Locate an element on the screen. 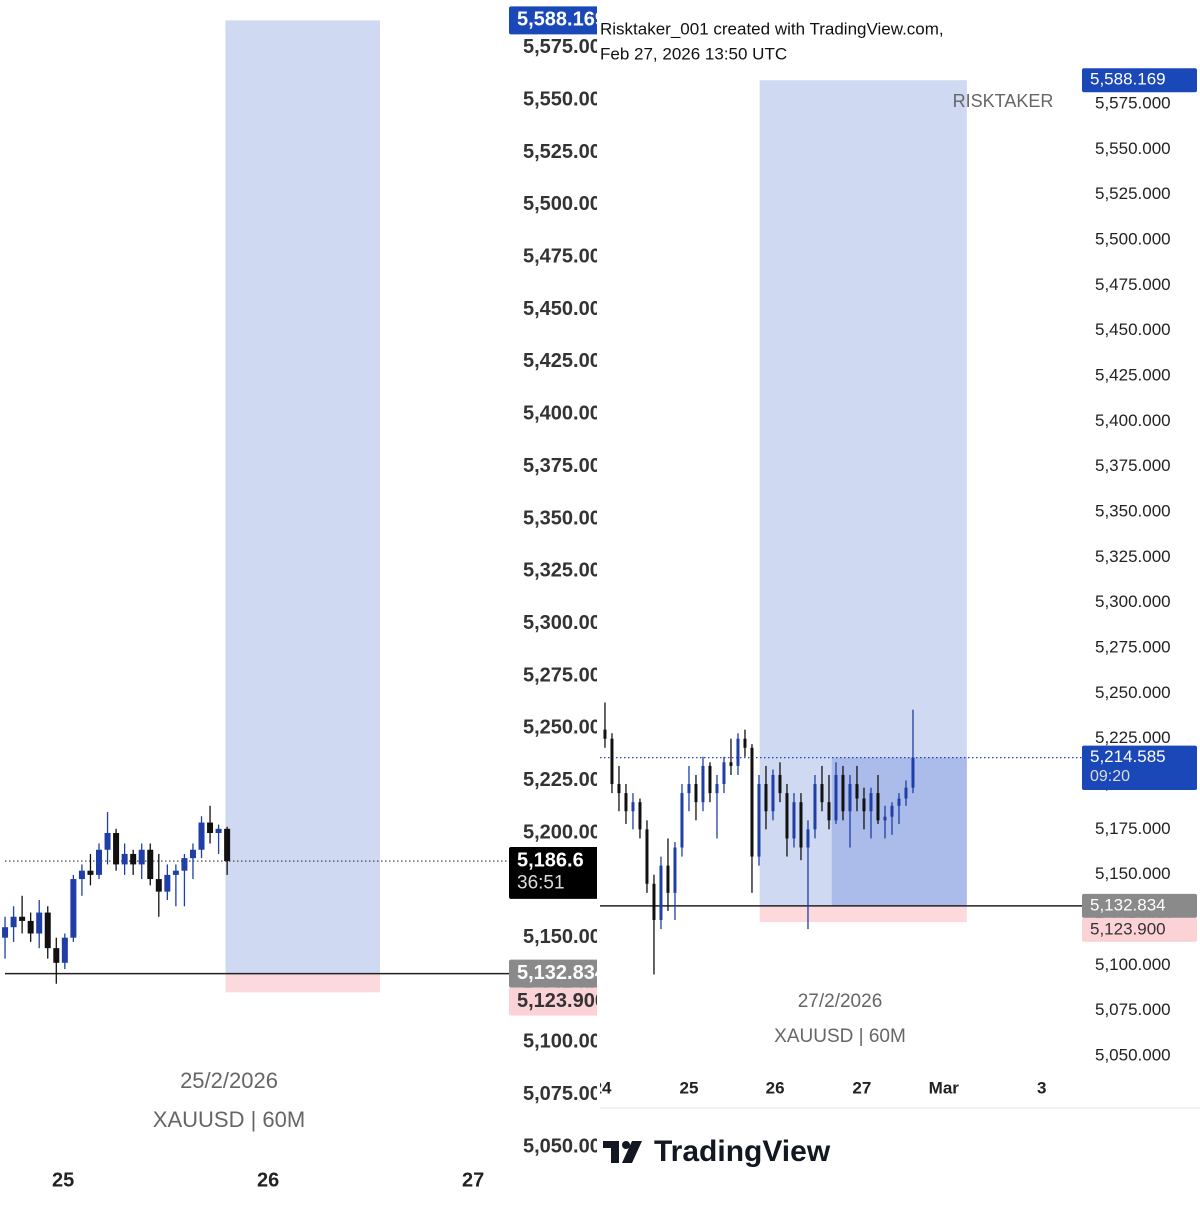  last-price-tag: 5,186.6 is located at coordinates (550, 860).